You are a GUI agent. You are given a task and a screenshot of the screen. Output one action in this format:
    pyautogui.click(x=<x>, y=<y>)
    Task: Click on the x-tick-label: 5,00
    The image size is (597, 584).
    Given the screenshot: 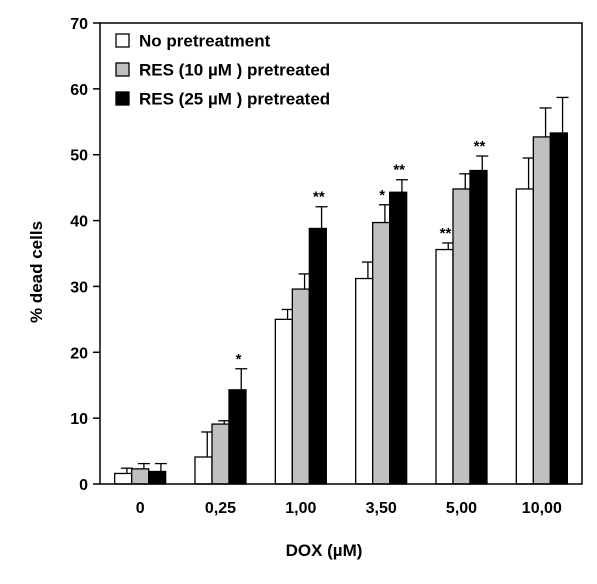 What is the action you would take?
    pyautogui.click(x=461, y=508)
    